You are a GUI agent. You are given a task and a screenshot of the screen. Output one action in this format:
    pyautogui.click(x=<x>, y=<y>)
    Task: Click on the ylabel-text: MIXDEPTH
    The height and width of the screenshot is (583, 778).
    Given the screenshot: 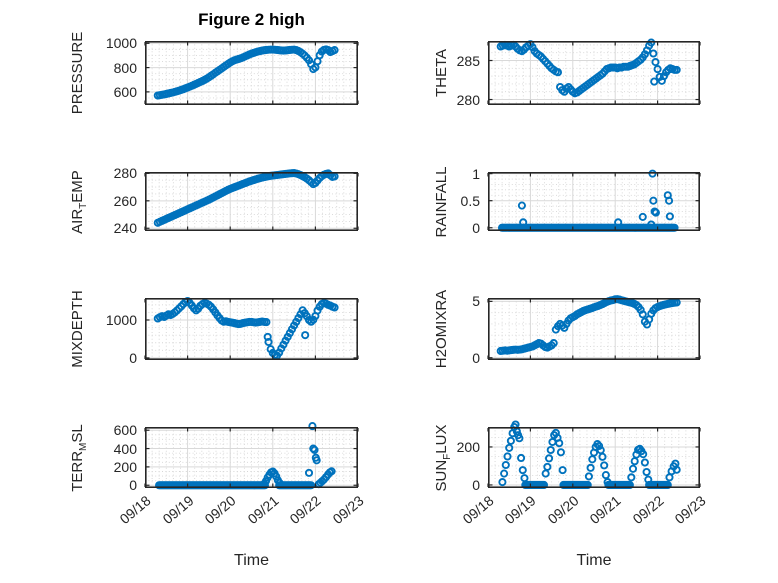 What is the action you would take?
    pyautogui.click(x=77, y=329)
    